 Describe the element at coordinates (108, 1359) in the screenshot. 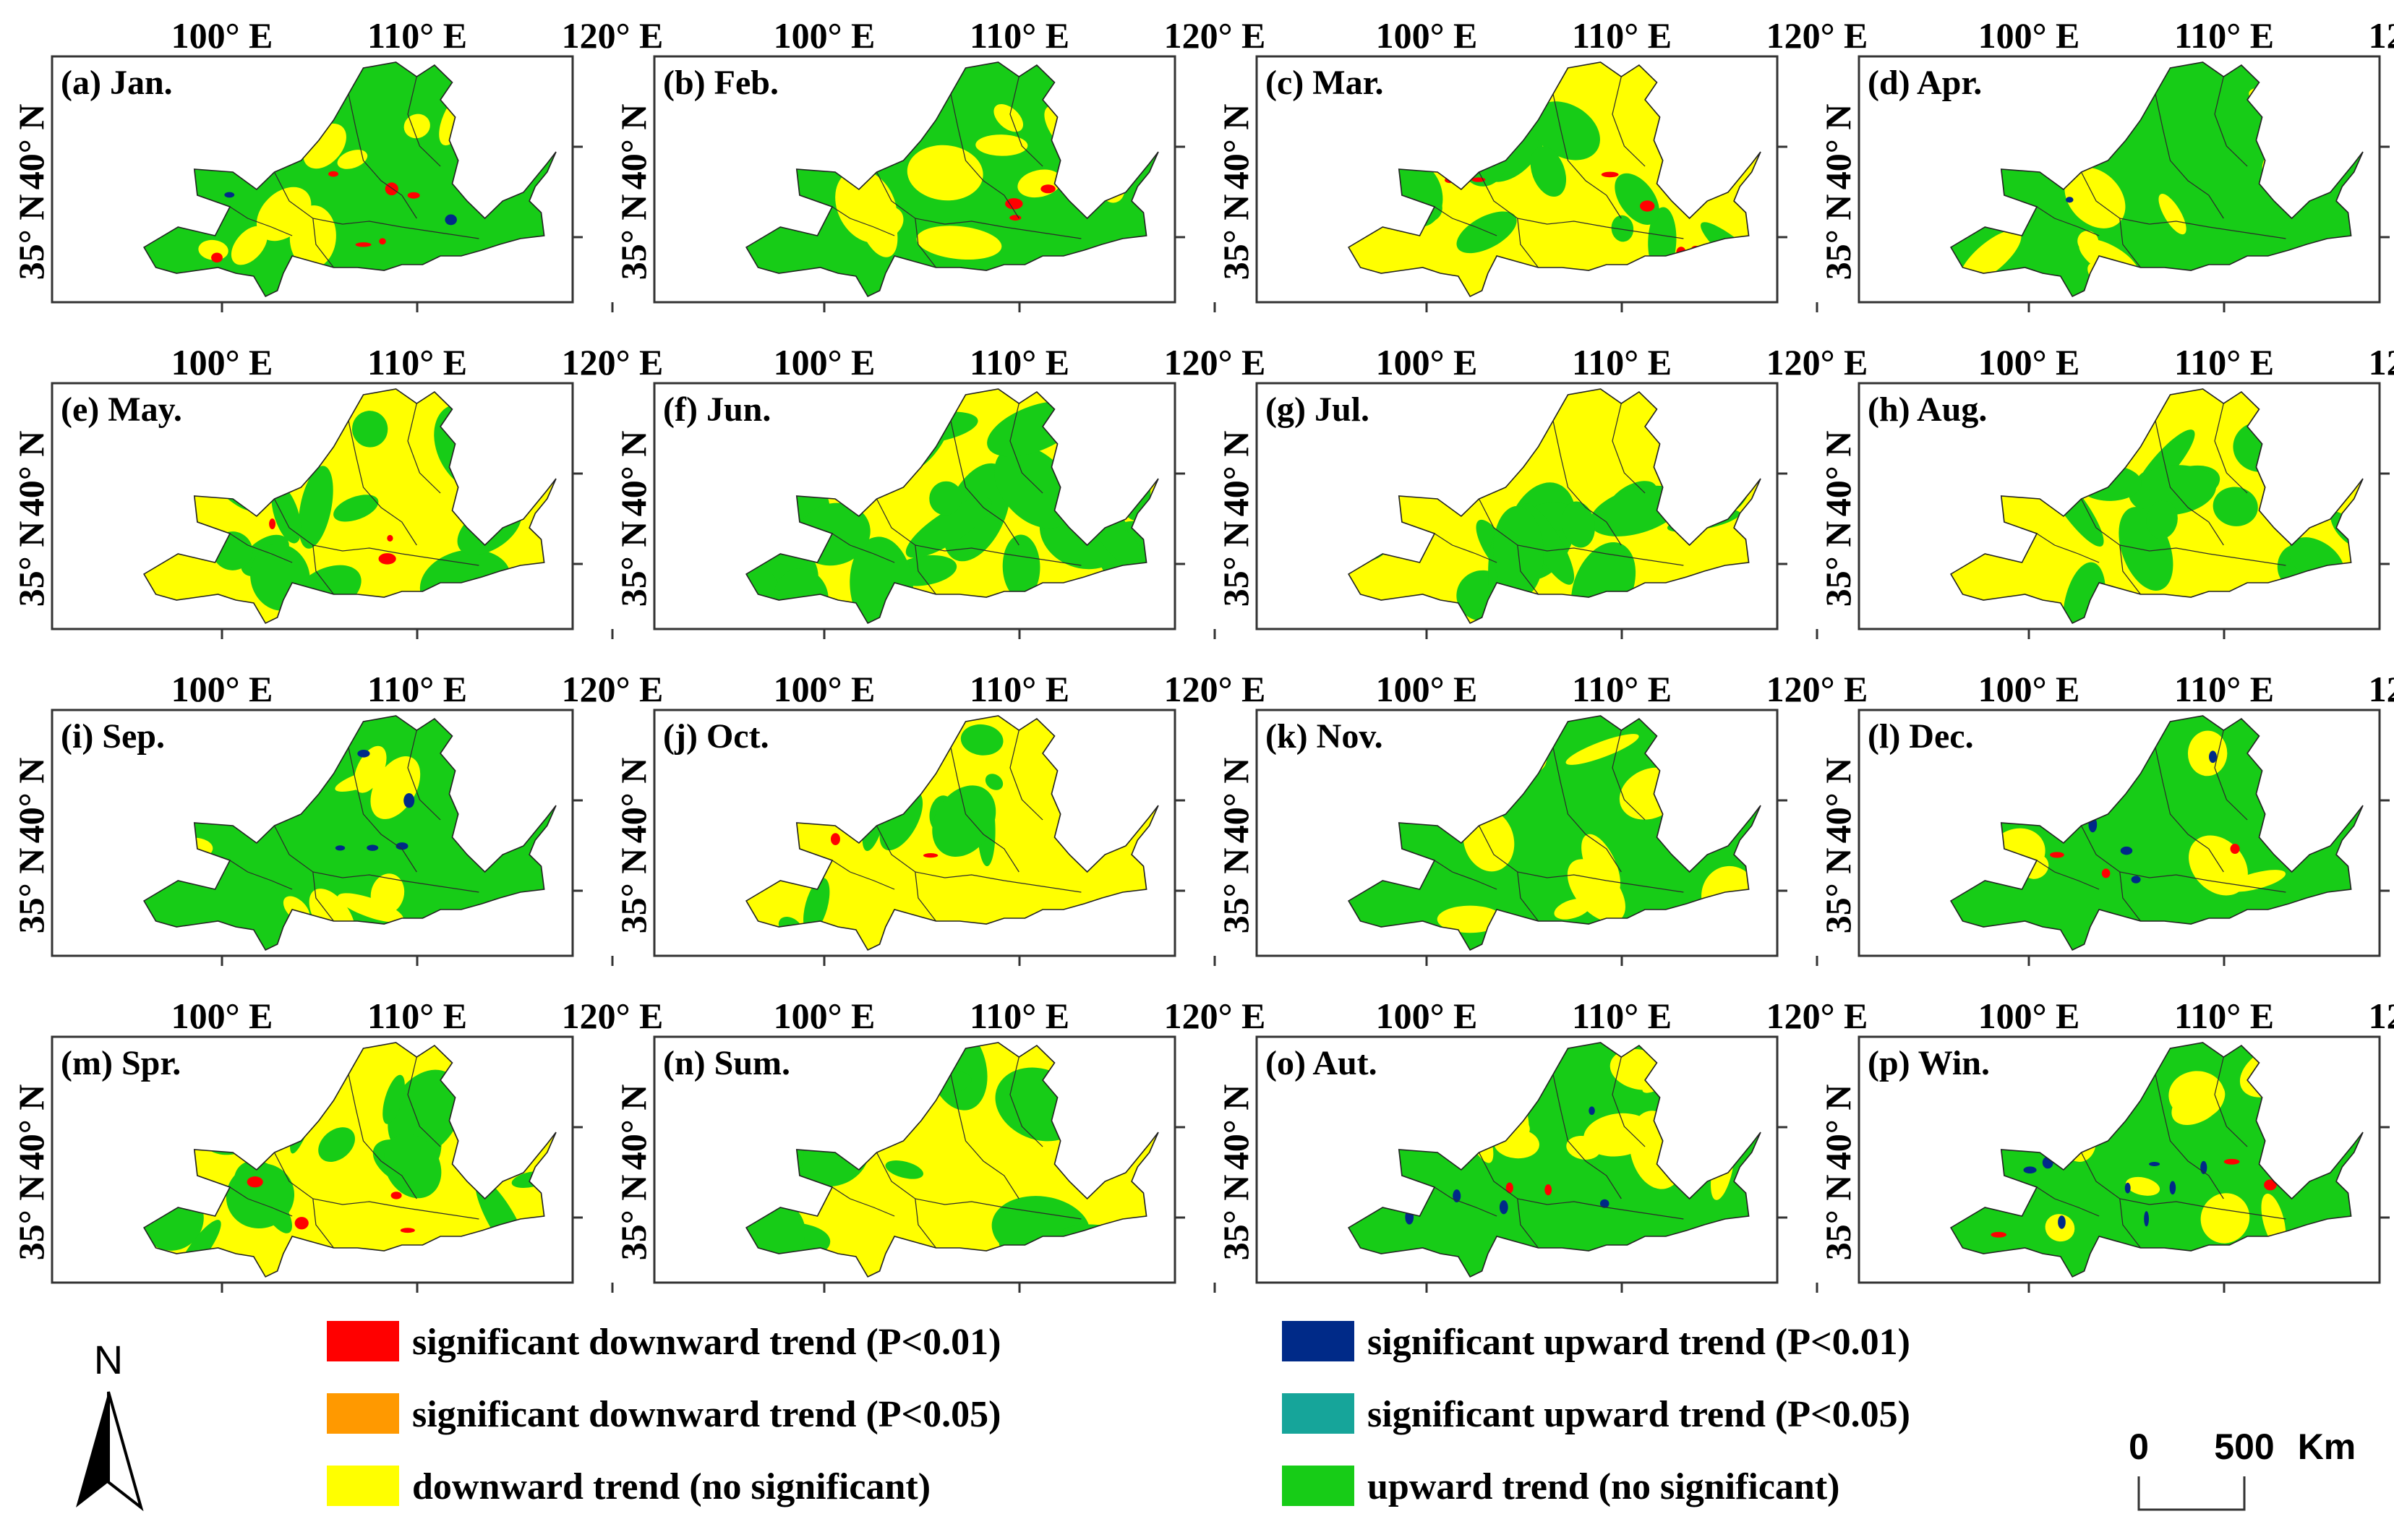

I see `north-label: N` at that location.